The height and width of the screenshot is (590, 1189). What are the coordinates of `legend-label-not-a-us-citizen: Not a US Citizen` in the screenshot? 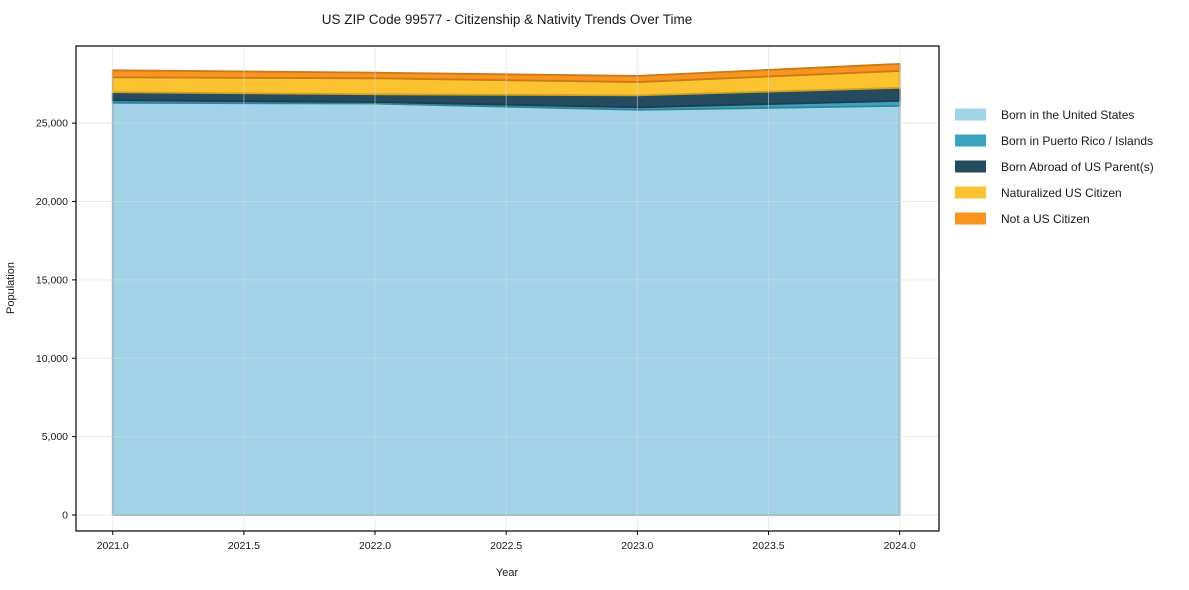 It's located at (1045, 219).